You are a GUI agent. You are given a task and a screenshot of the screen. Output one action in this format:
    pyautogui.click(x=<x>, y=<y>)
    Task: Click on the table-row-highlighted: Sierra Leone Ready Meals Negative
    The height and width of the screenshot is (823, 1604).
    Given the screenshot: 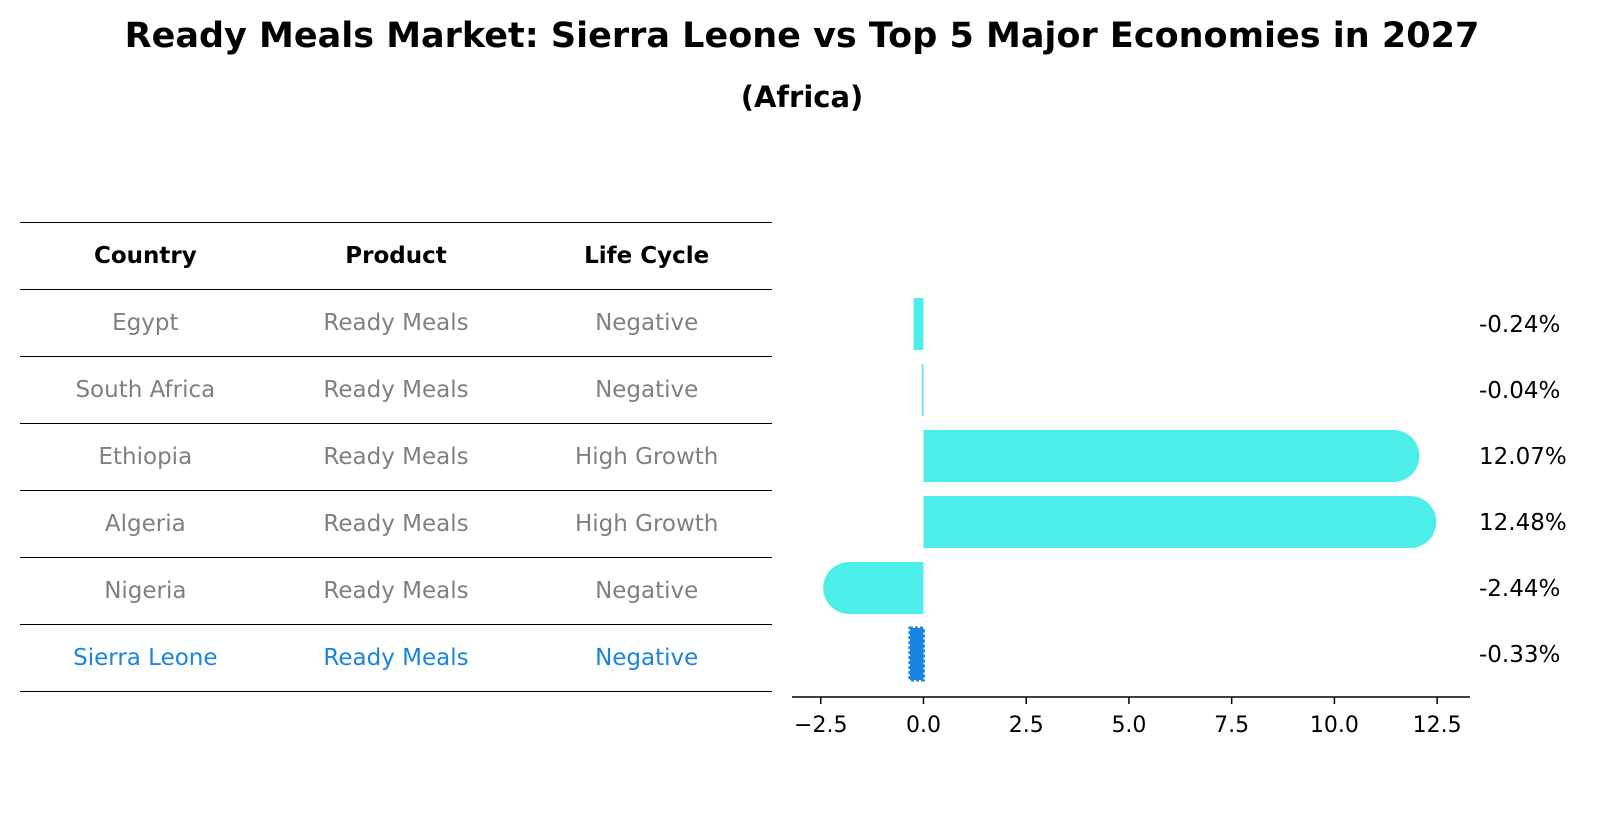 What is the action you would take?
    pyautogui.click(x=396, y=658)
    